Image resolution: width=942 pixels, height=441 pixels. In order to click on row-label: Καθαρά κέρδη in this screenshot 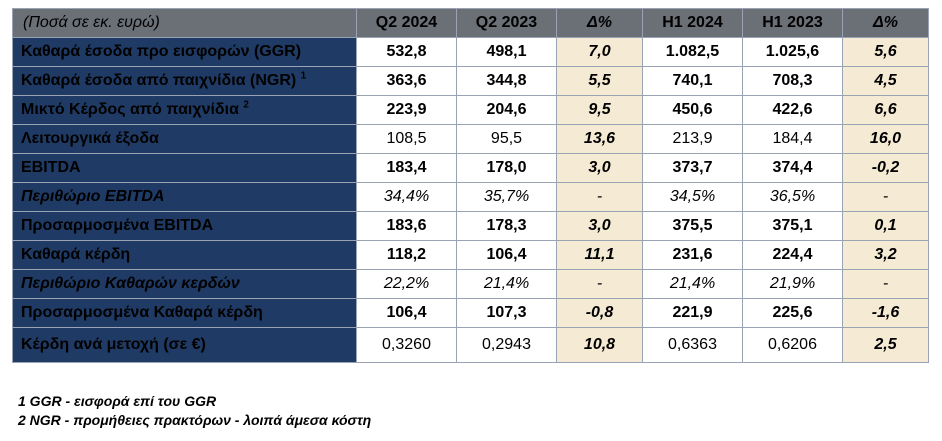, I will do `click(184, 255)`.